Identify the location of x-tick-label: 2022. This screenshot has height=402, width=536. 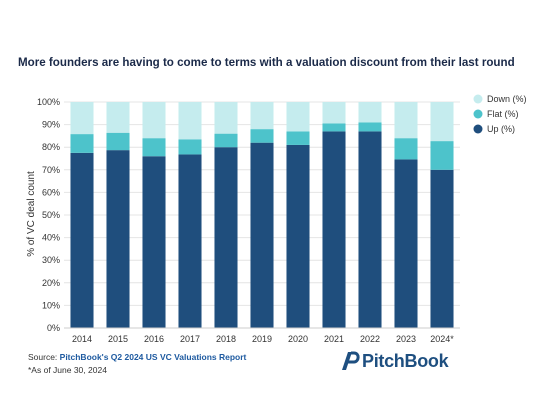
(370, 339).